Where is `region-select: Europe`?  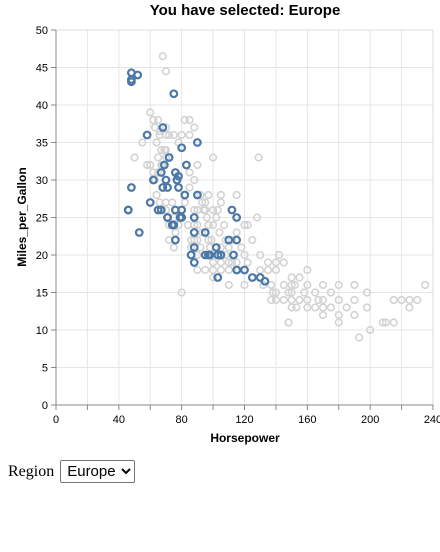 region-select: Europe is located at coordinates (98, 471).